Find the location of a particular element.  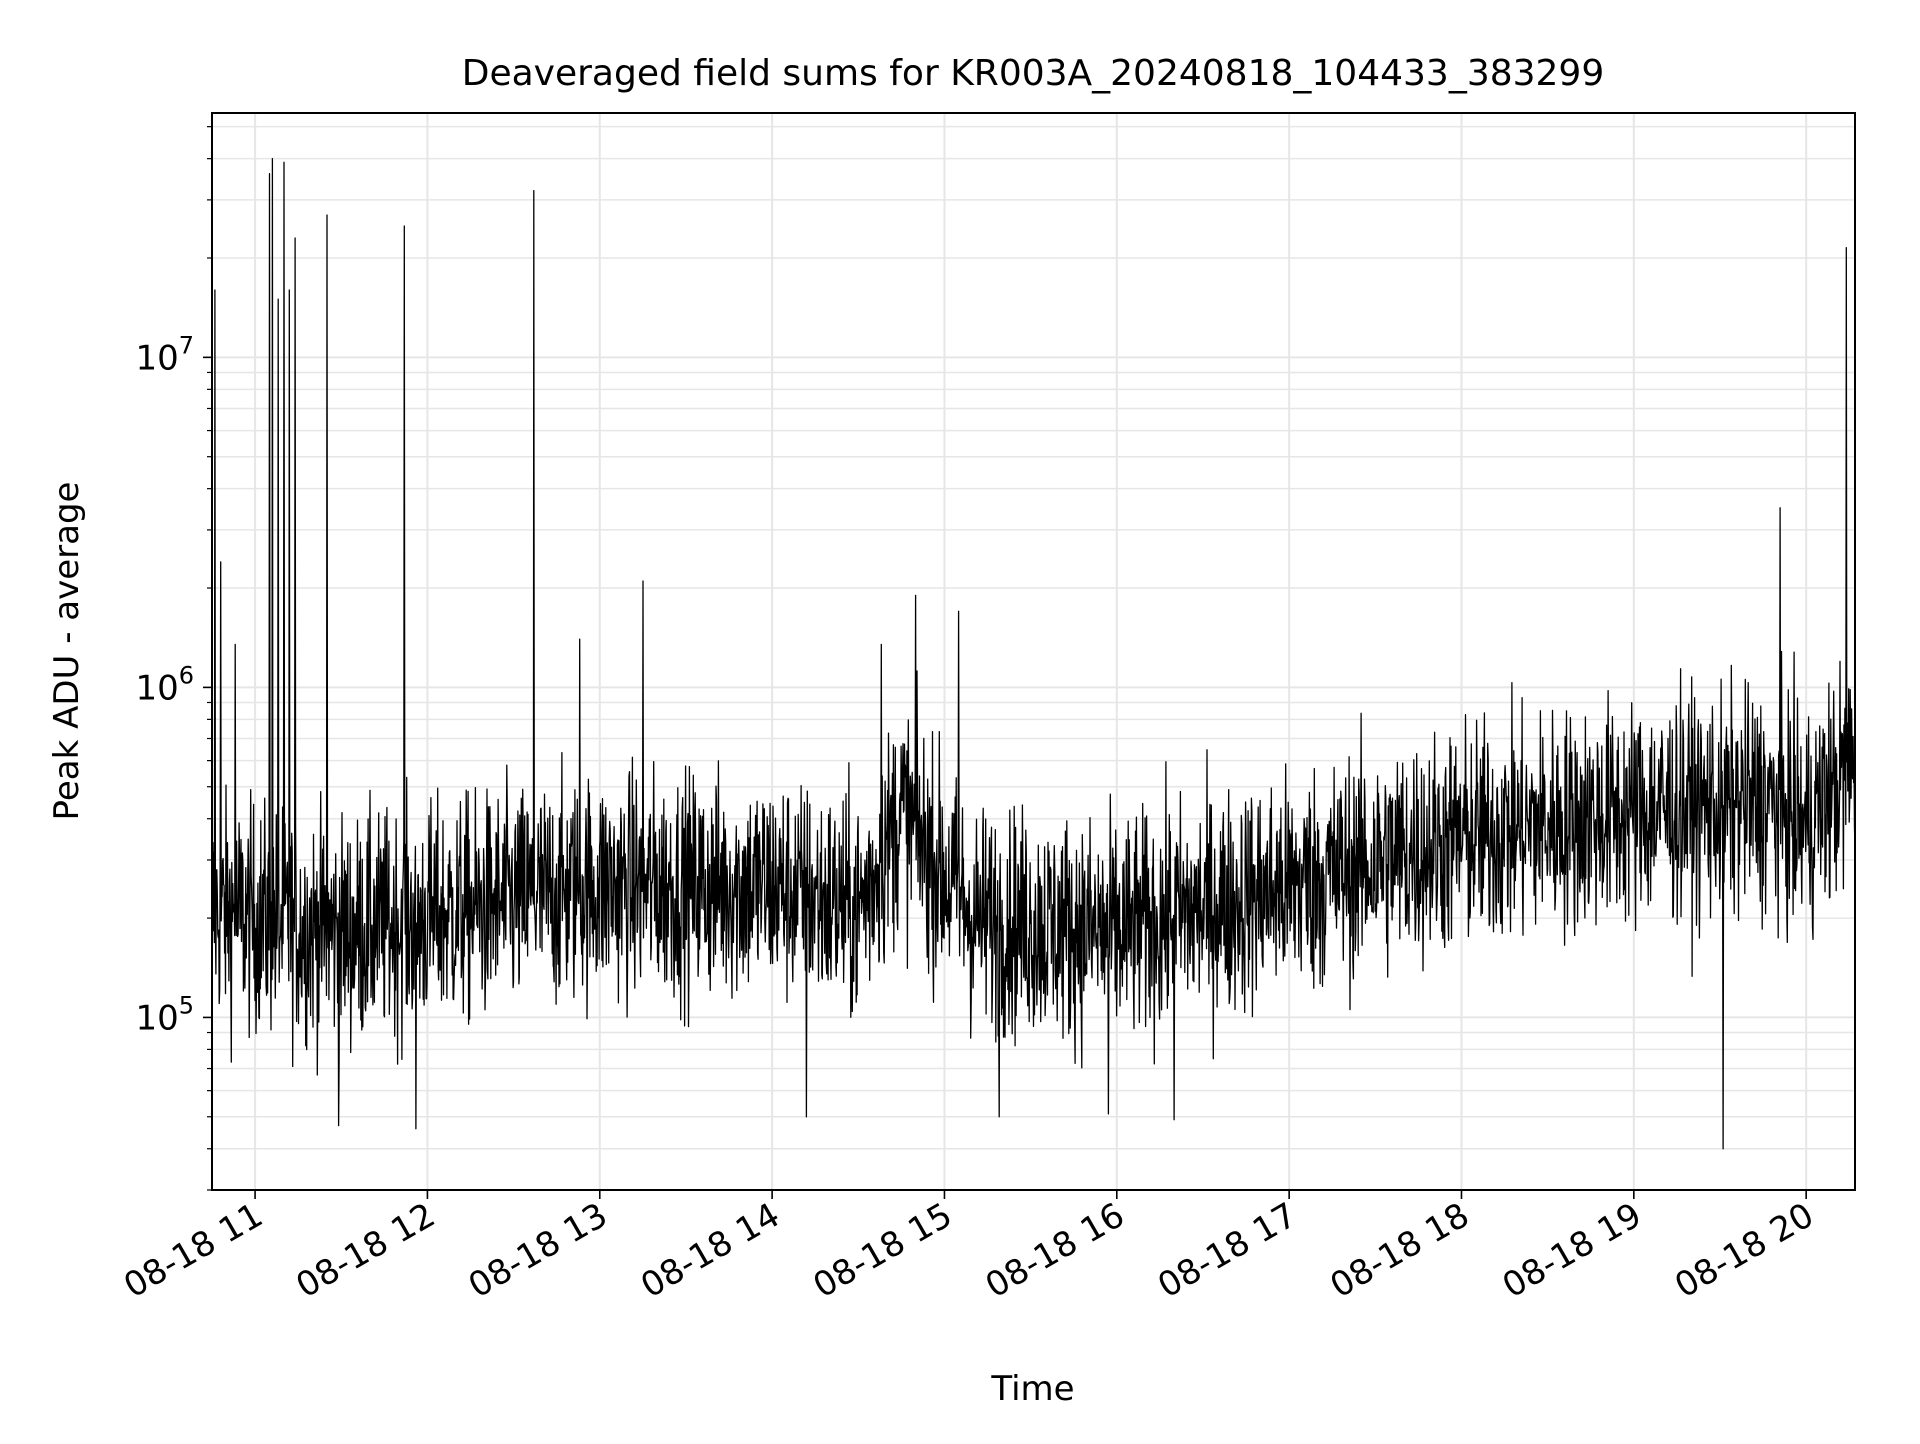

y-tick-label: 10⁶ is located at coordinates (164, 684).